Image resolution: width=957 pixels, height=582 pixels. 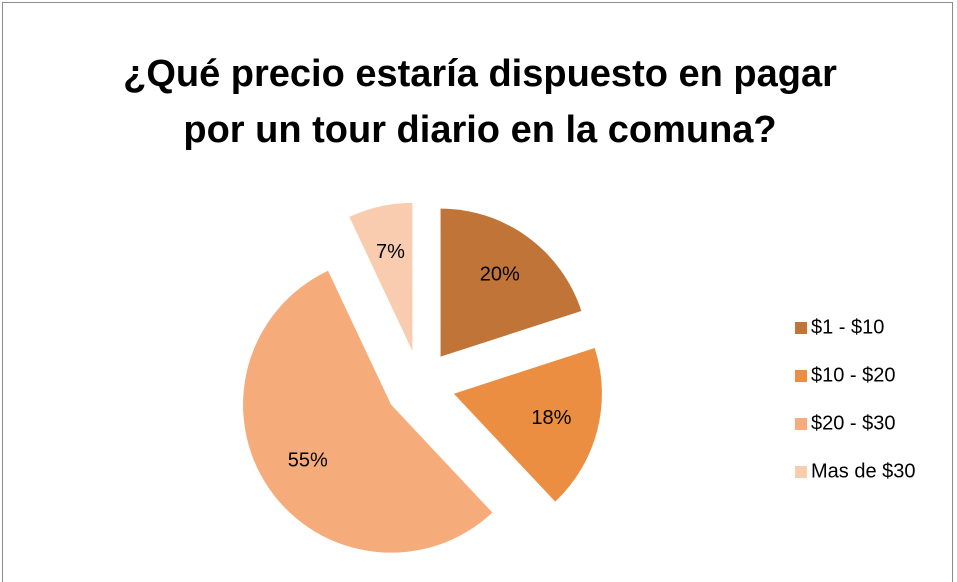 What do you see at coordinates (853, 423) in the screenshot?
I see `legend-label: $20 - $30` at bounding box center [853, 423].